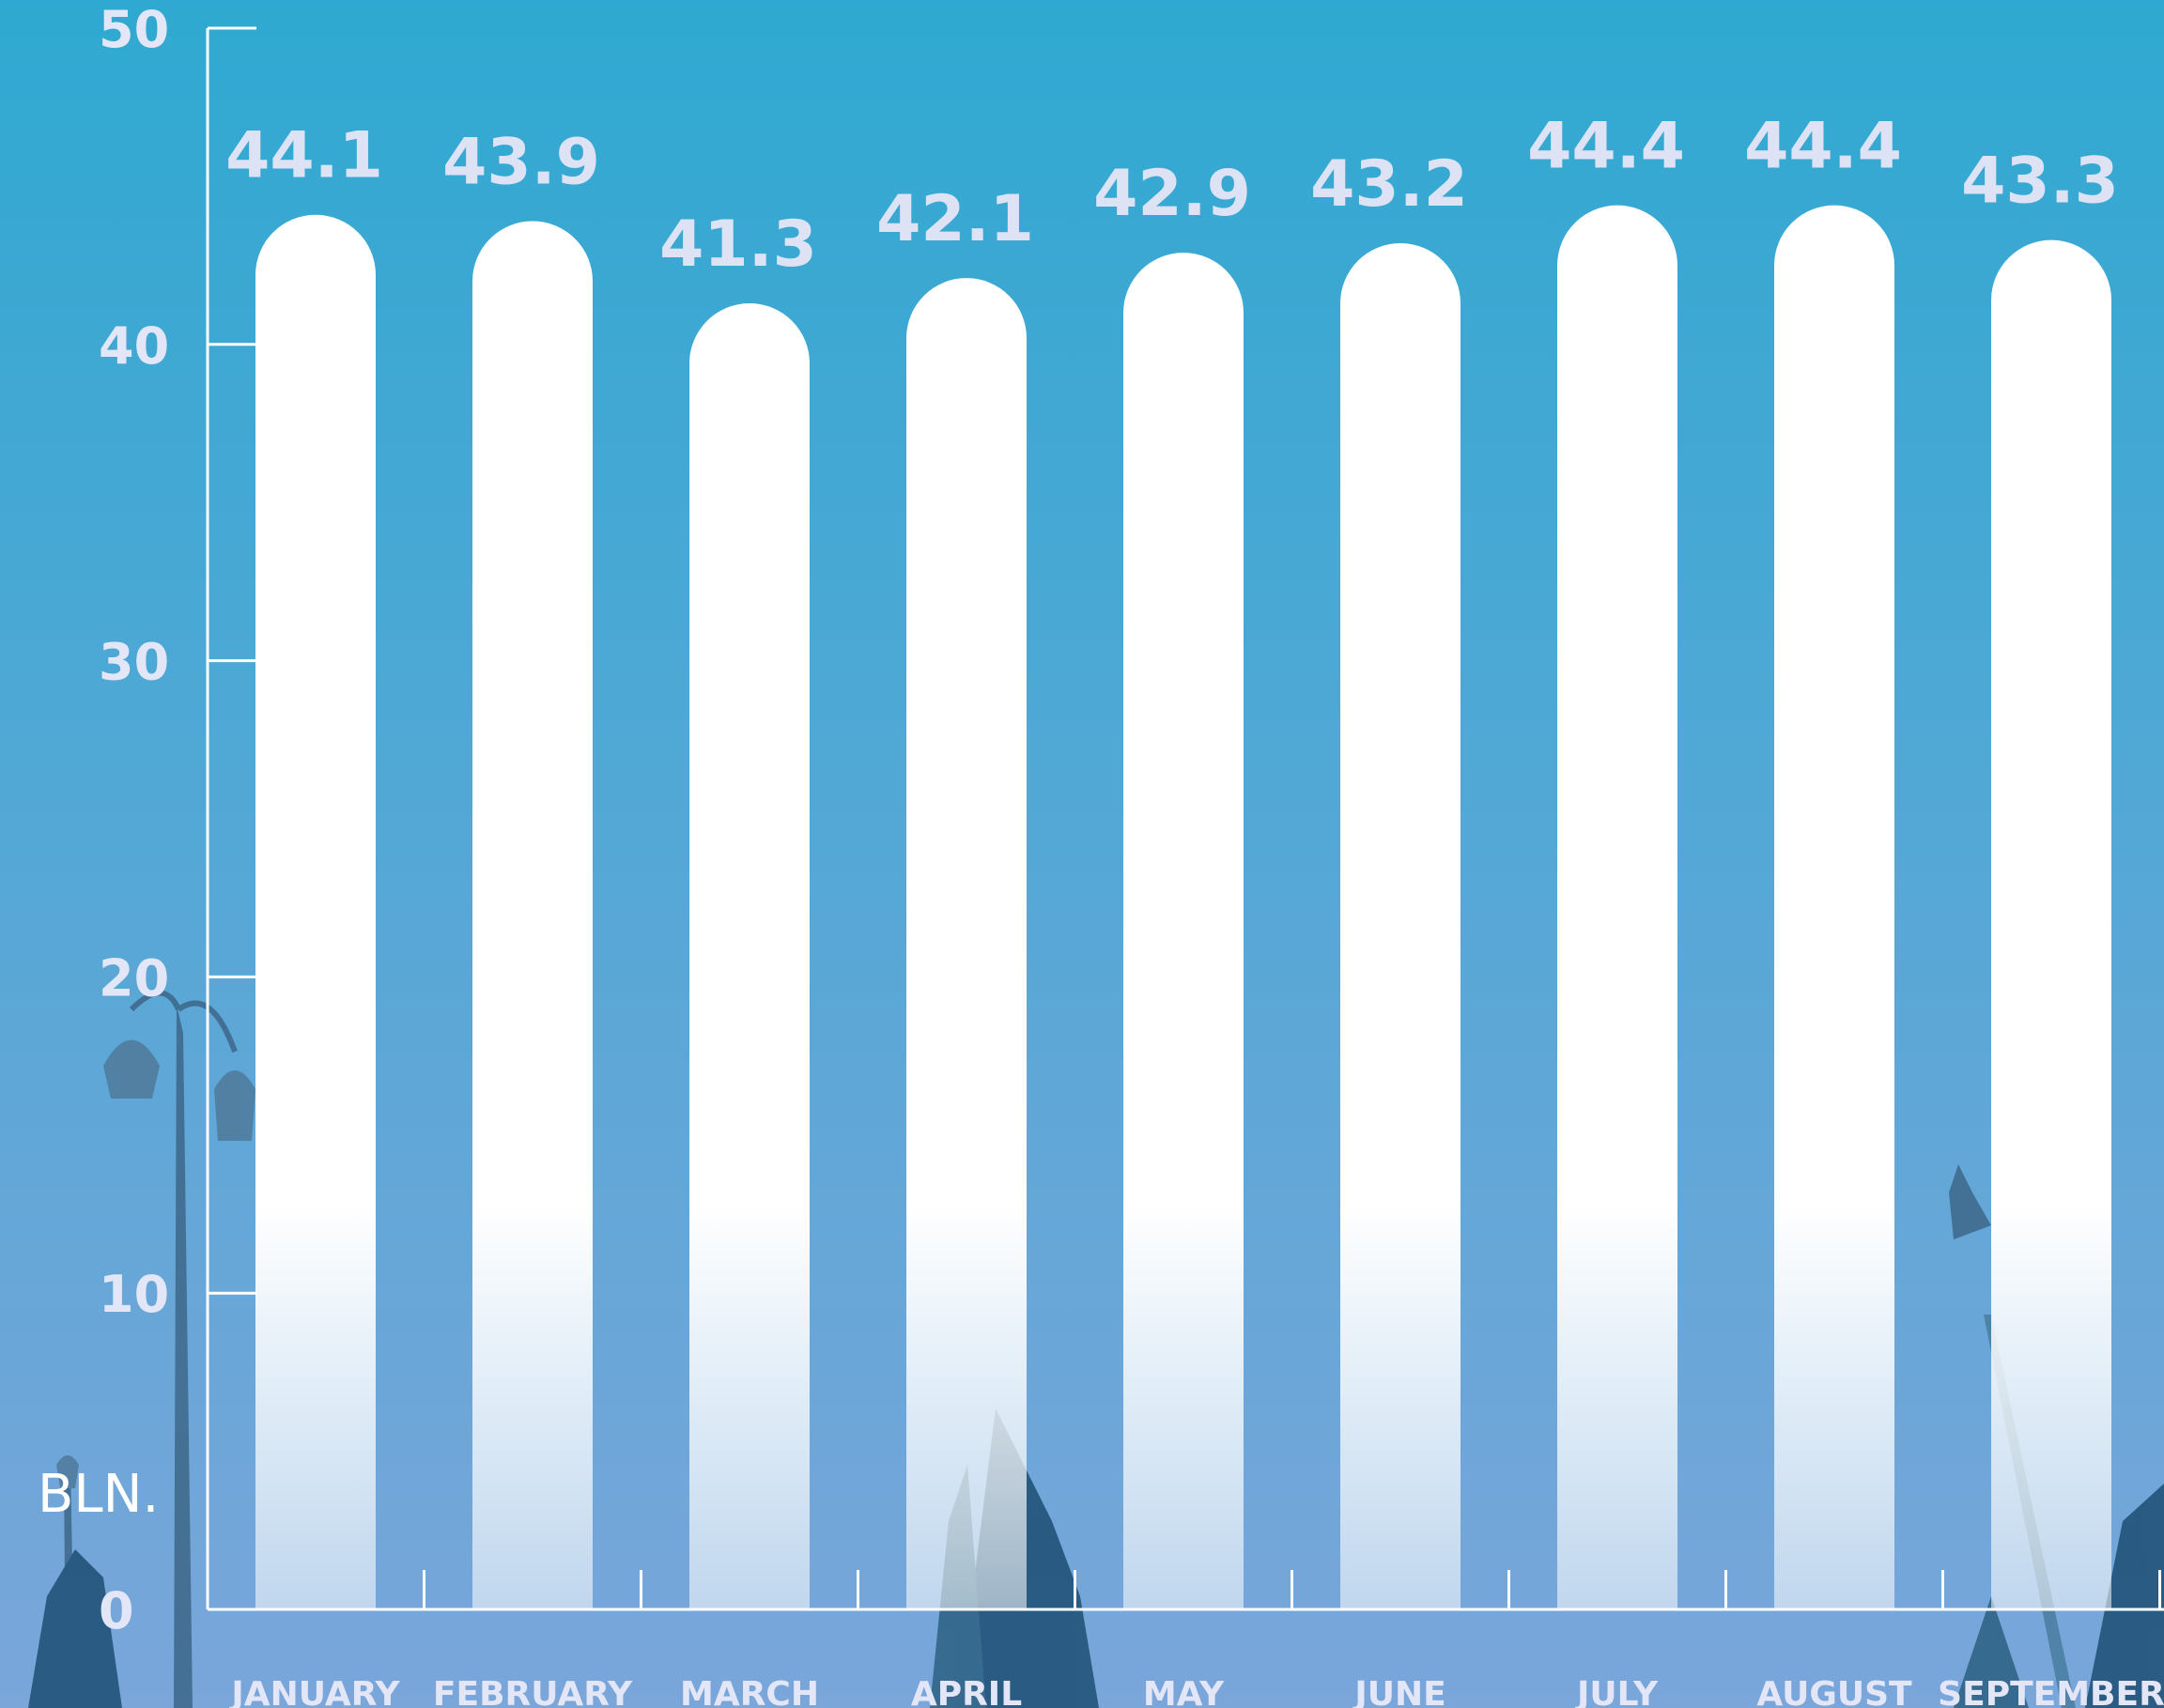  I want to click on x-category-label: JANUARY, so click(314, 1692).